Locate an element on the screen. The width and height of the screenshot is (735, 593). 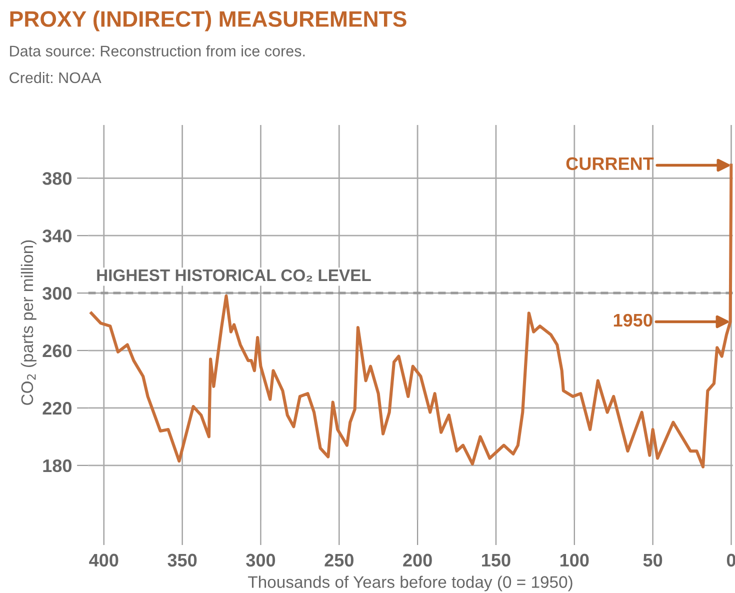
x-tick-label: 150 is located at coordinates (496, 560).